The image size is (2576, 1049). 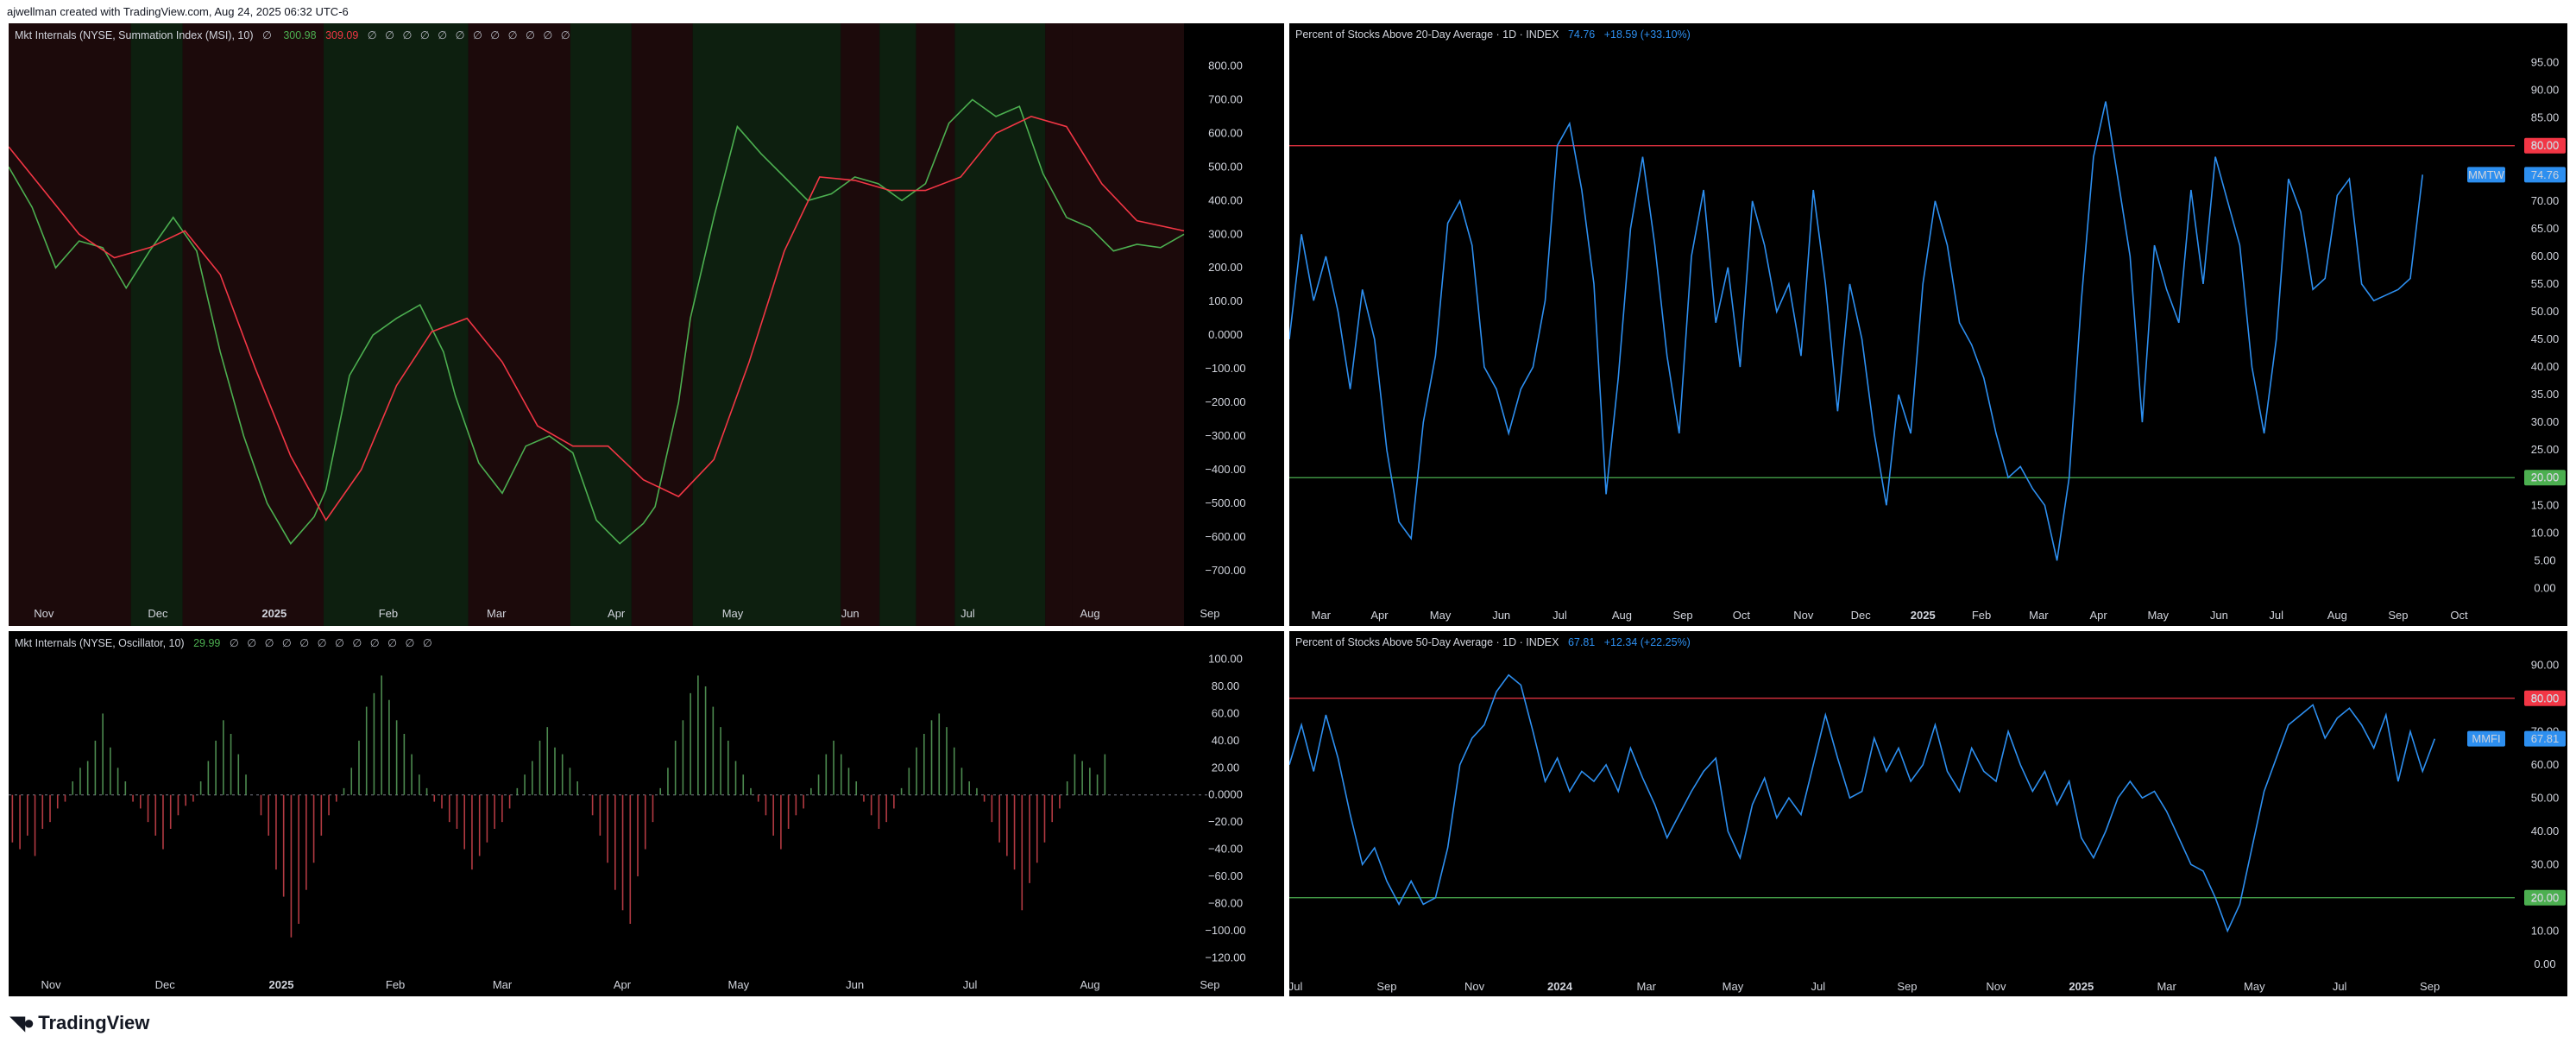 I want to click on y-tick-label: −20.00, so click(x=1225, y=822).